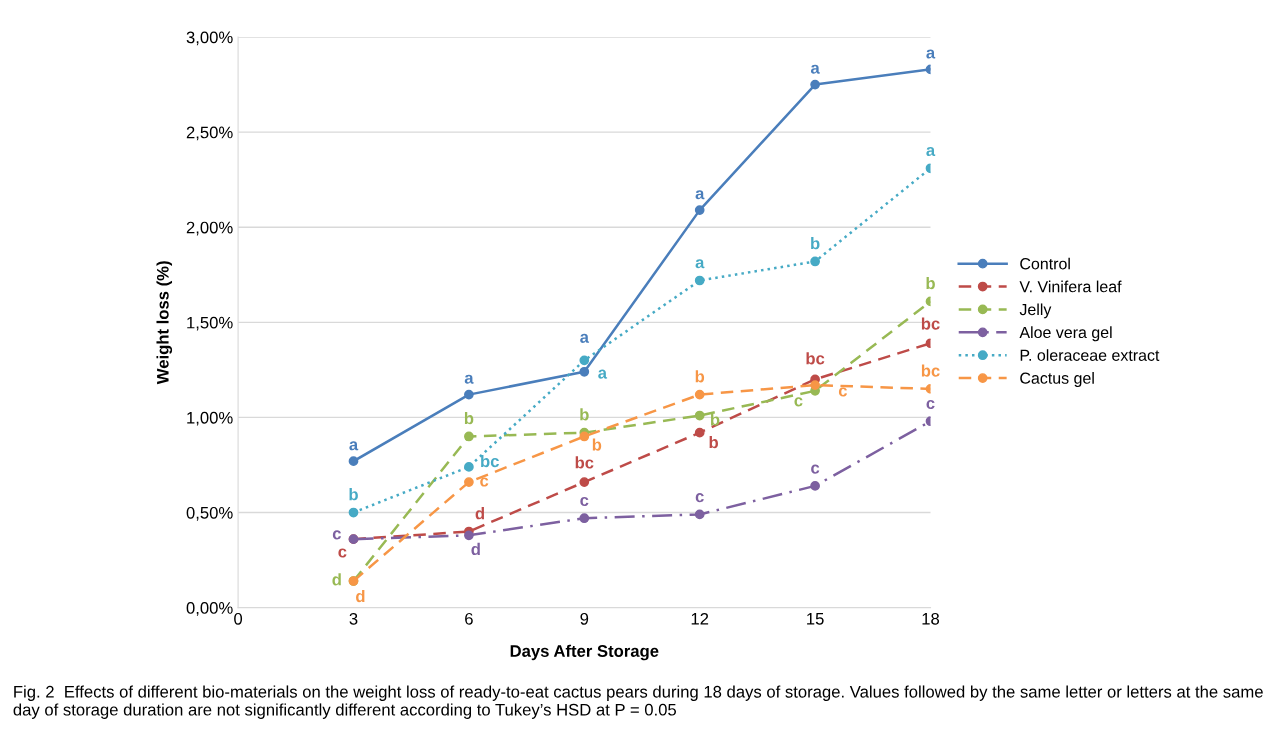 This screenshot has width=1287, height=741. Describe the element at coordinates (353, 618) in the screenshot. I see `x-tick-label: 3` at that location.